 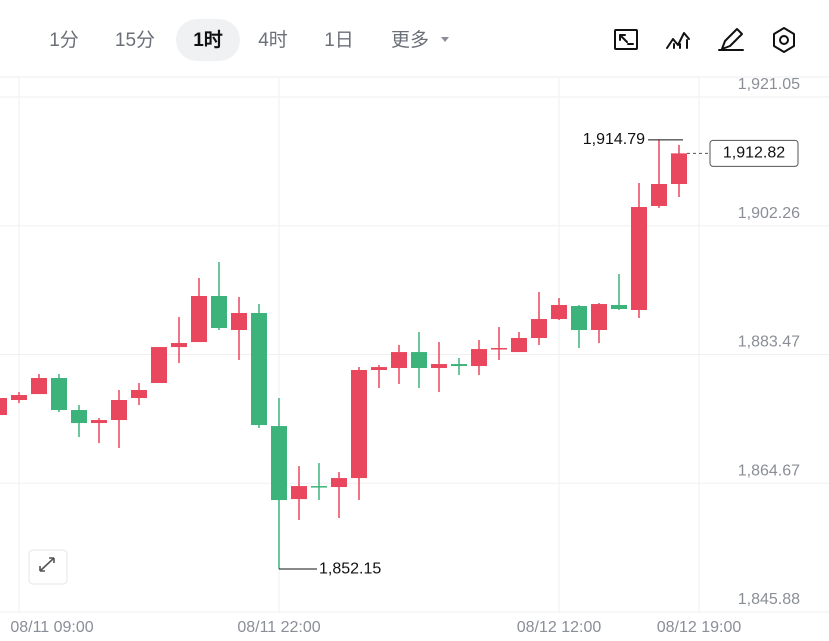 I want to click on x-tick-label: 08/11 09:00, so click(x=51, y=627).